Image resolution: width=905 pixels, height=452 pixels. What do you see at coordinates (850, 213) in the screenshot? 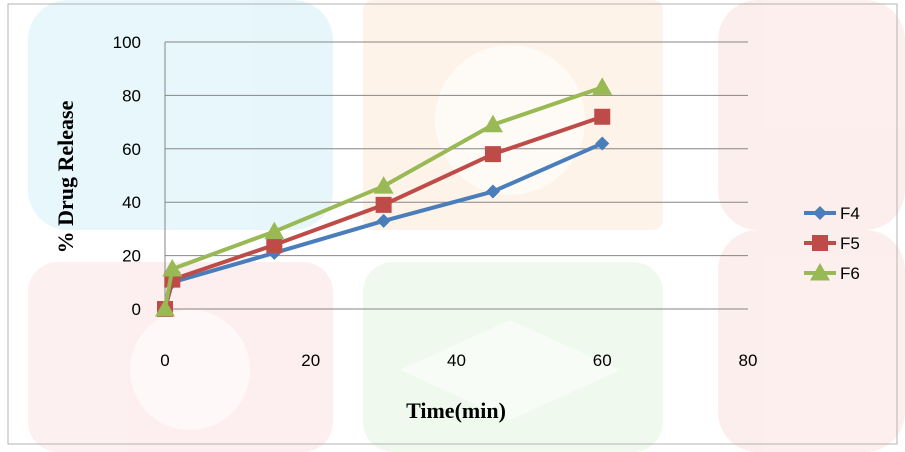
I see `legend-label-f4: F4` at bounding box center [850, 213].